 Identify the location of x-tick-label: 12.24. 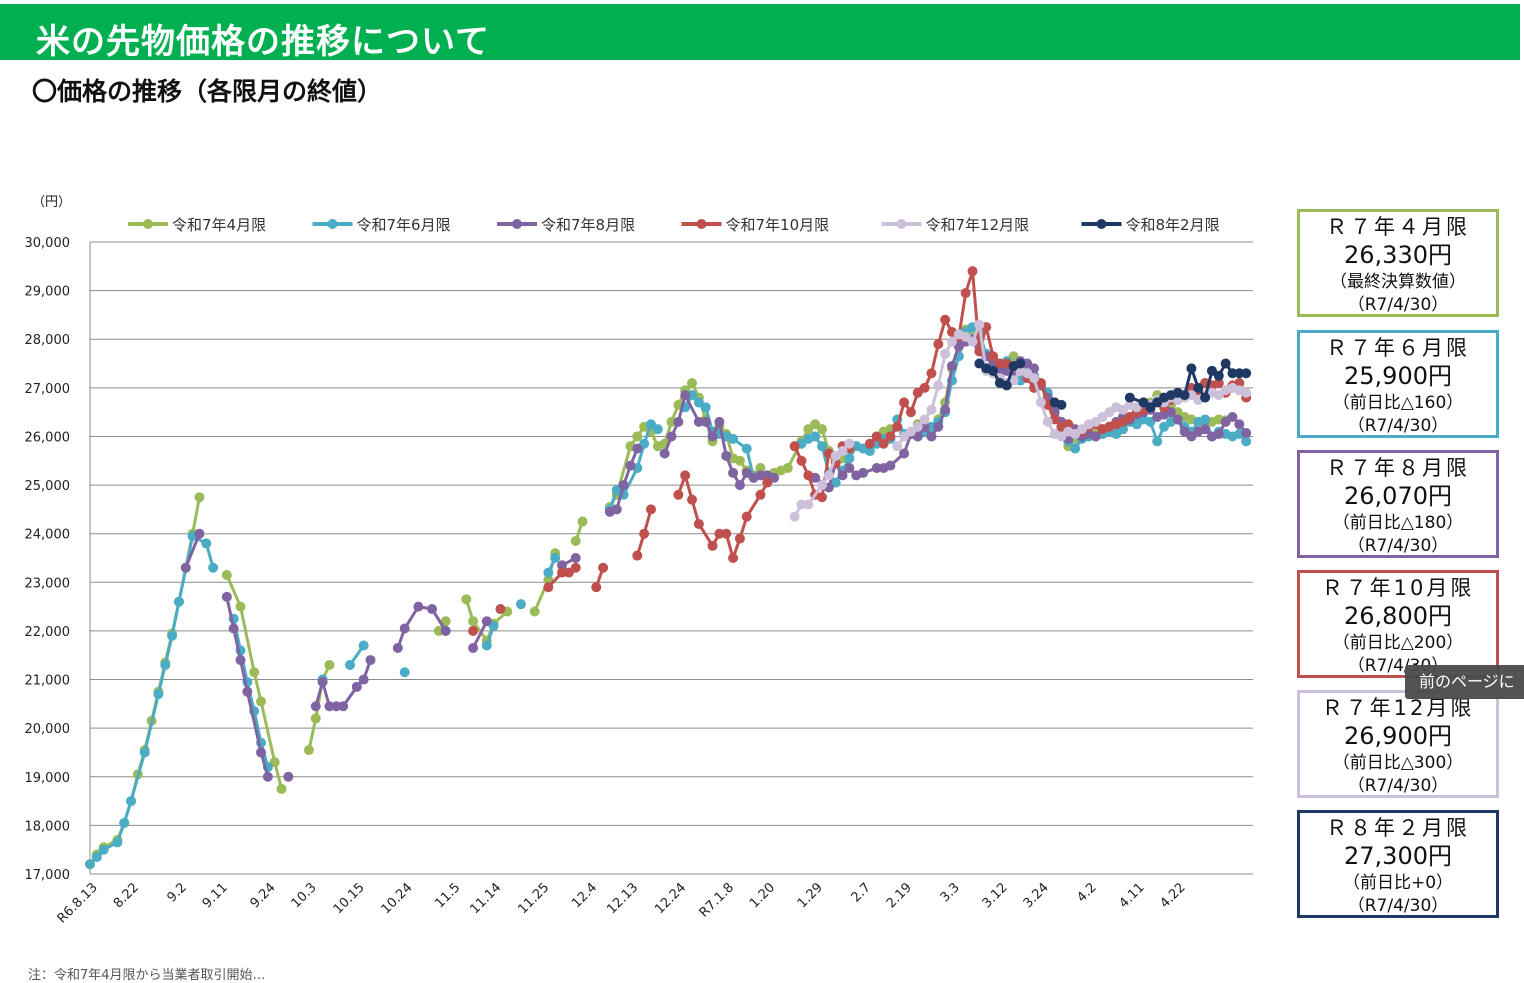
(670, 898).